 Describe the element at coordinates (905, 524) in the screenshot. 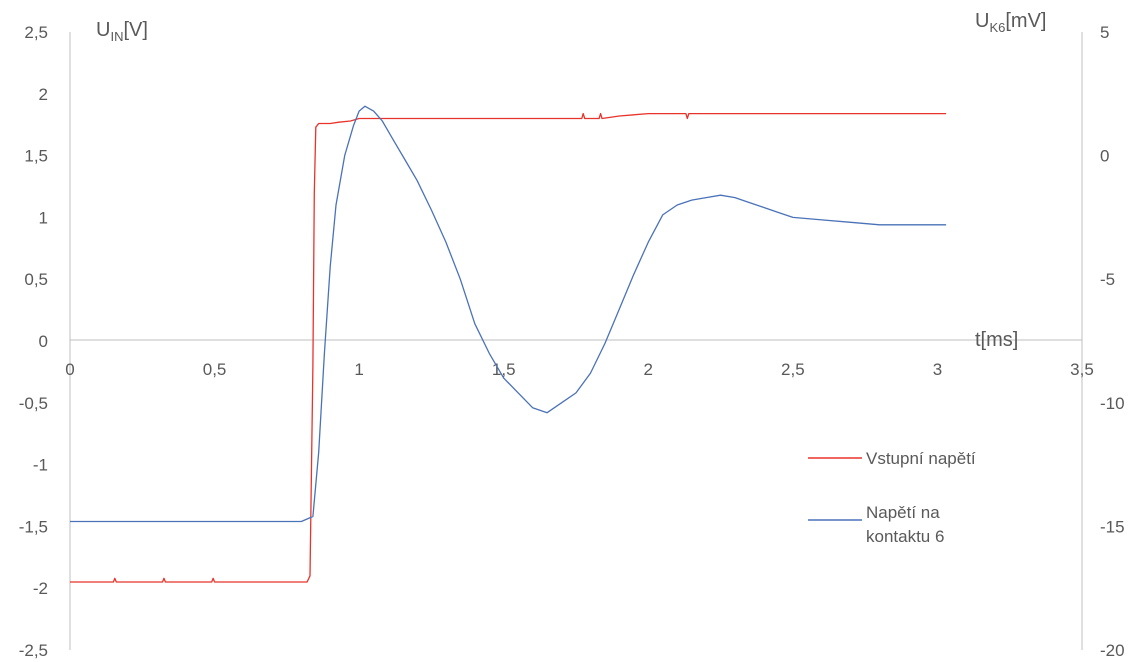

I see `legend-label-contact-voltage: Napětí na kontaktu 6` at that location.